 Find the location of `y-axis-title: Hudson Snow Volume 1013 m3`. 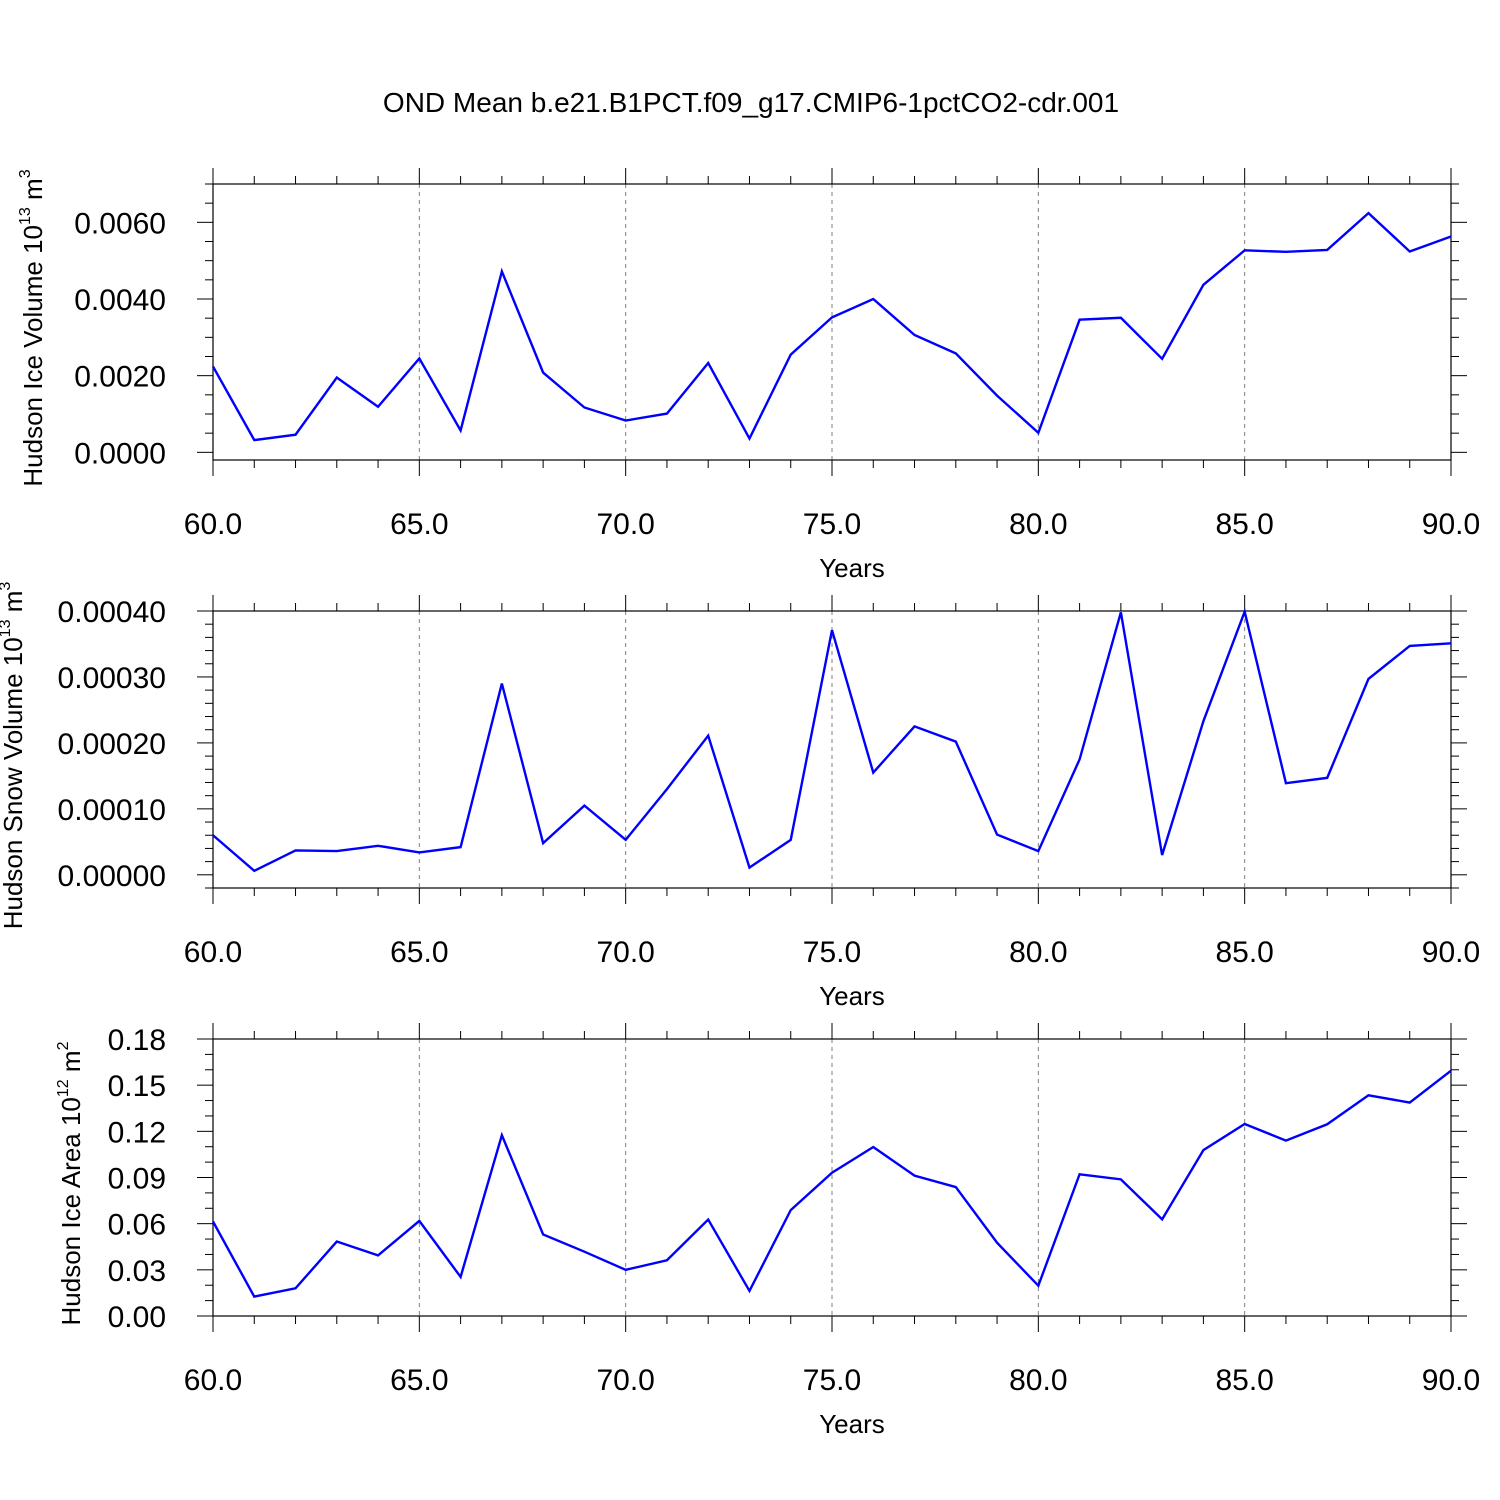

y-axis-title: Hudson Snow Volume 1013 m3 is located at coordinates (14, 756).